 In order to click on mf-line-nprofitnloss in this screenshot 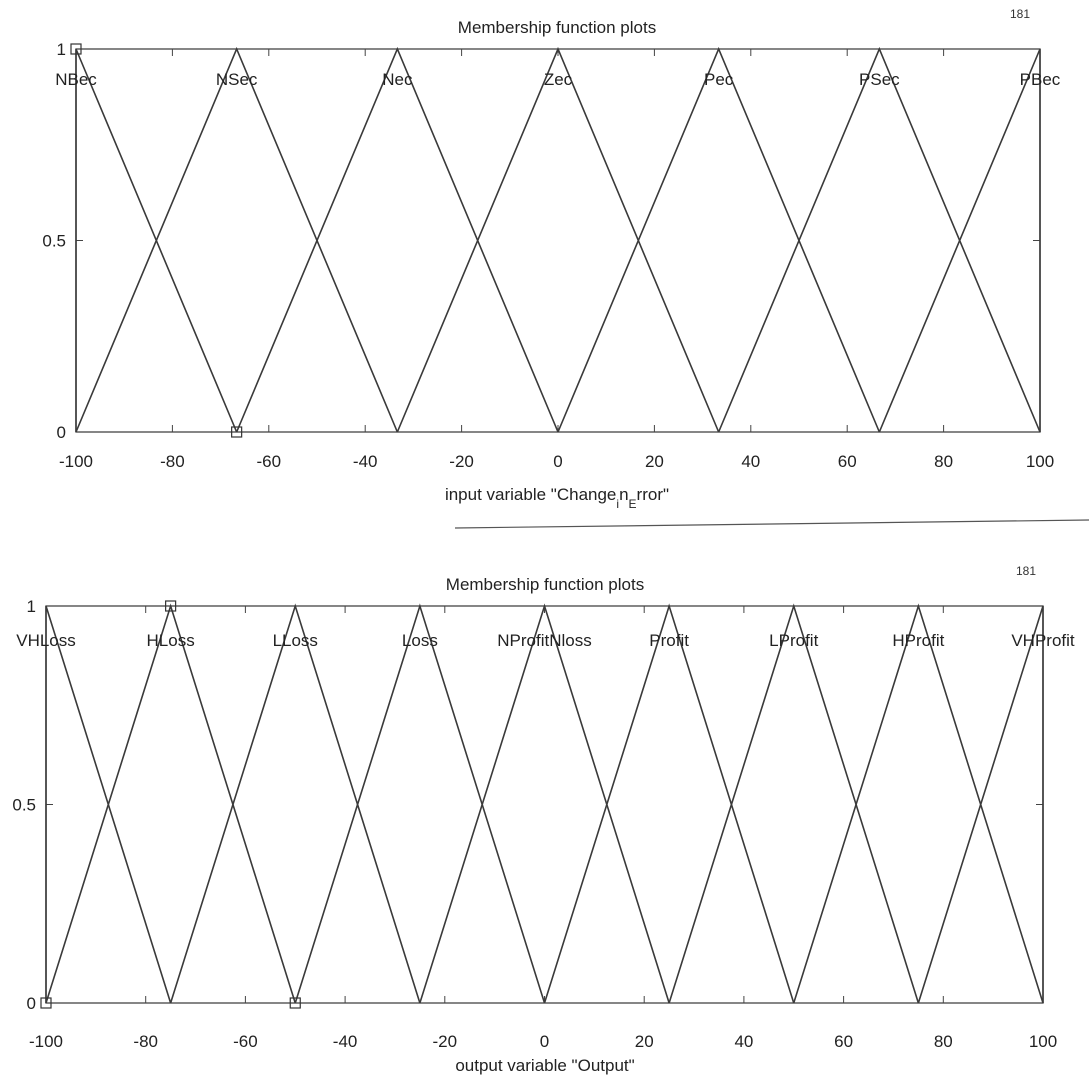, I will do `click(544, 803)`.